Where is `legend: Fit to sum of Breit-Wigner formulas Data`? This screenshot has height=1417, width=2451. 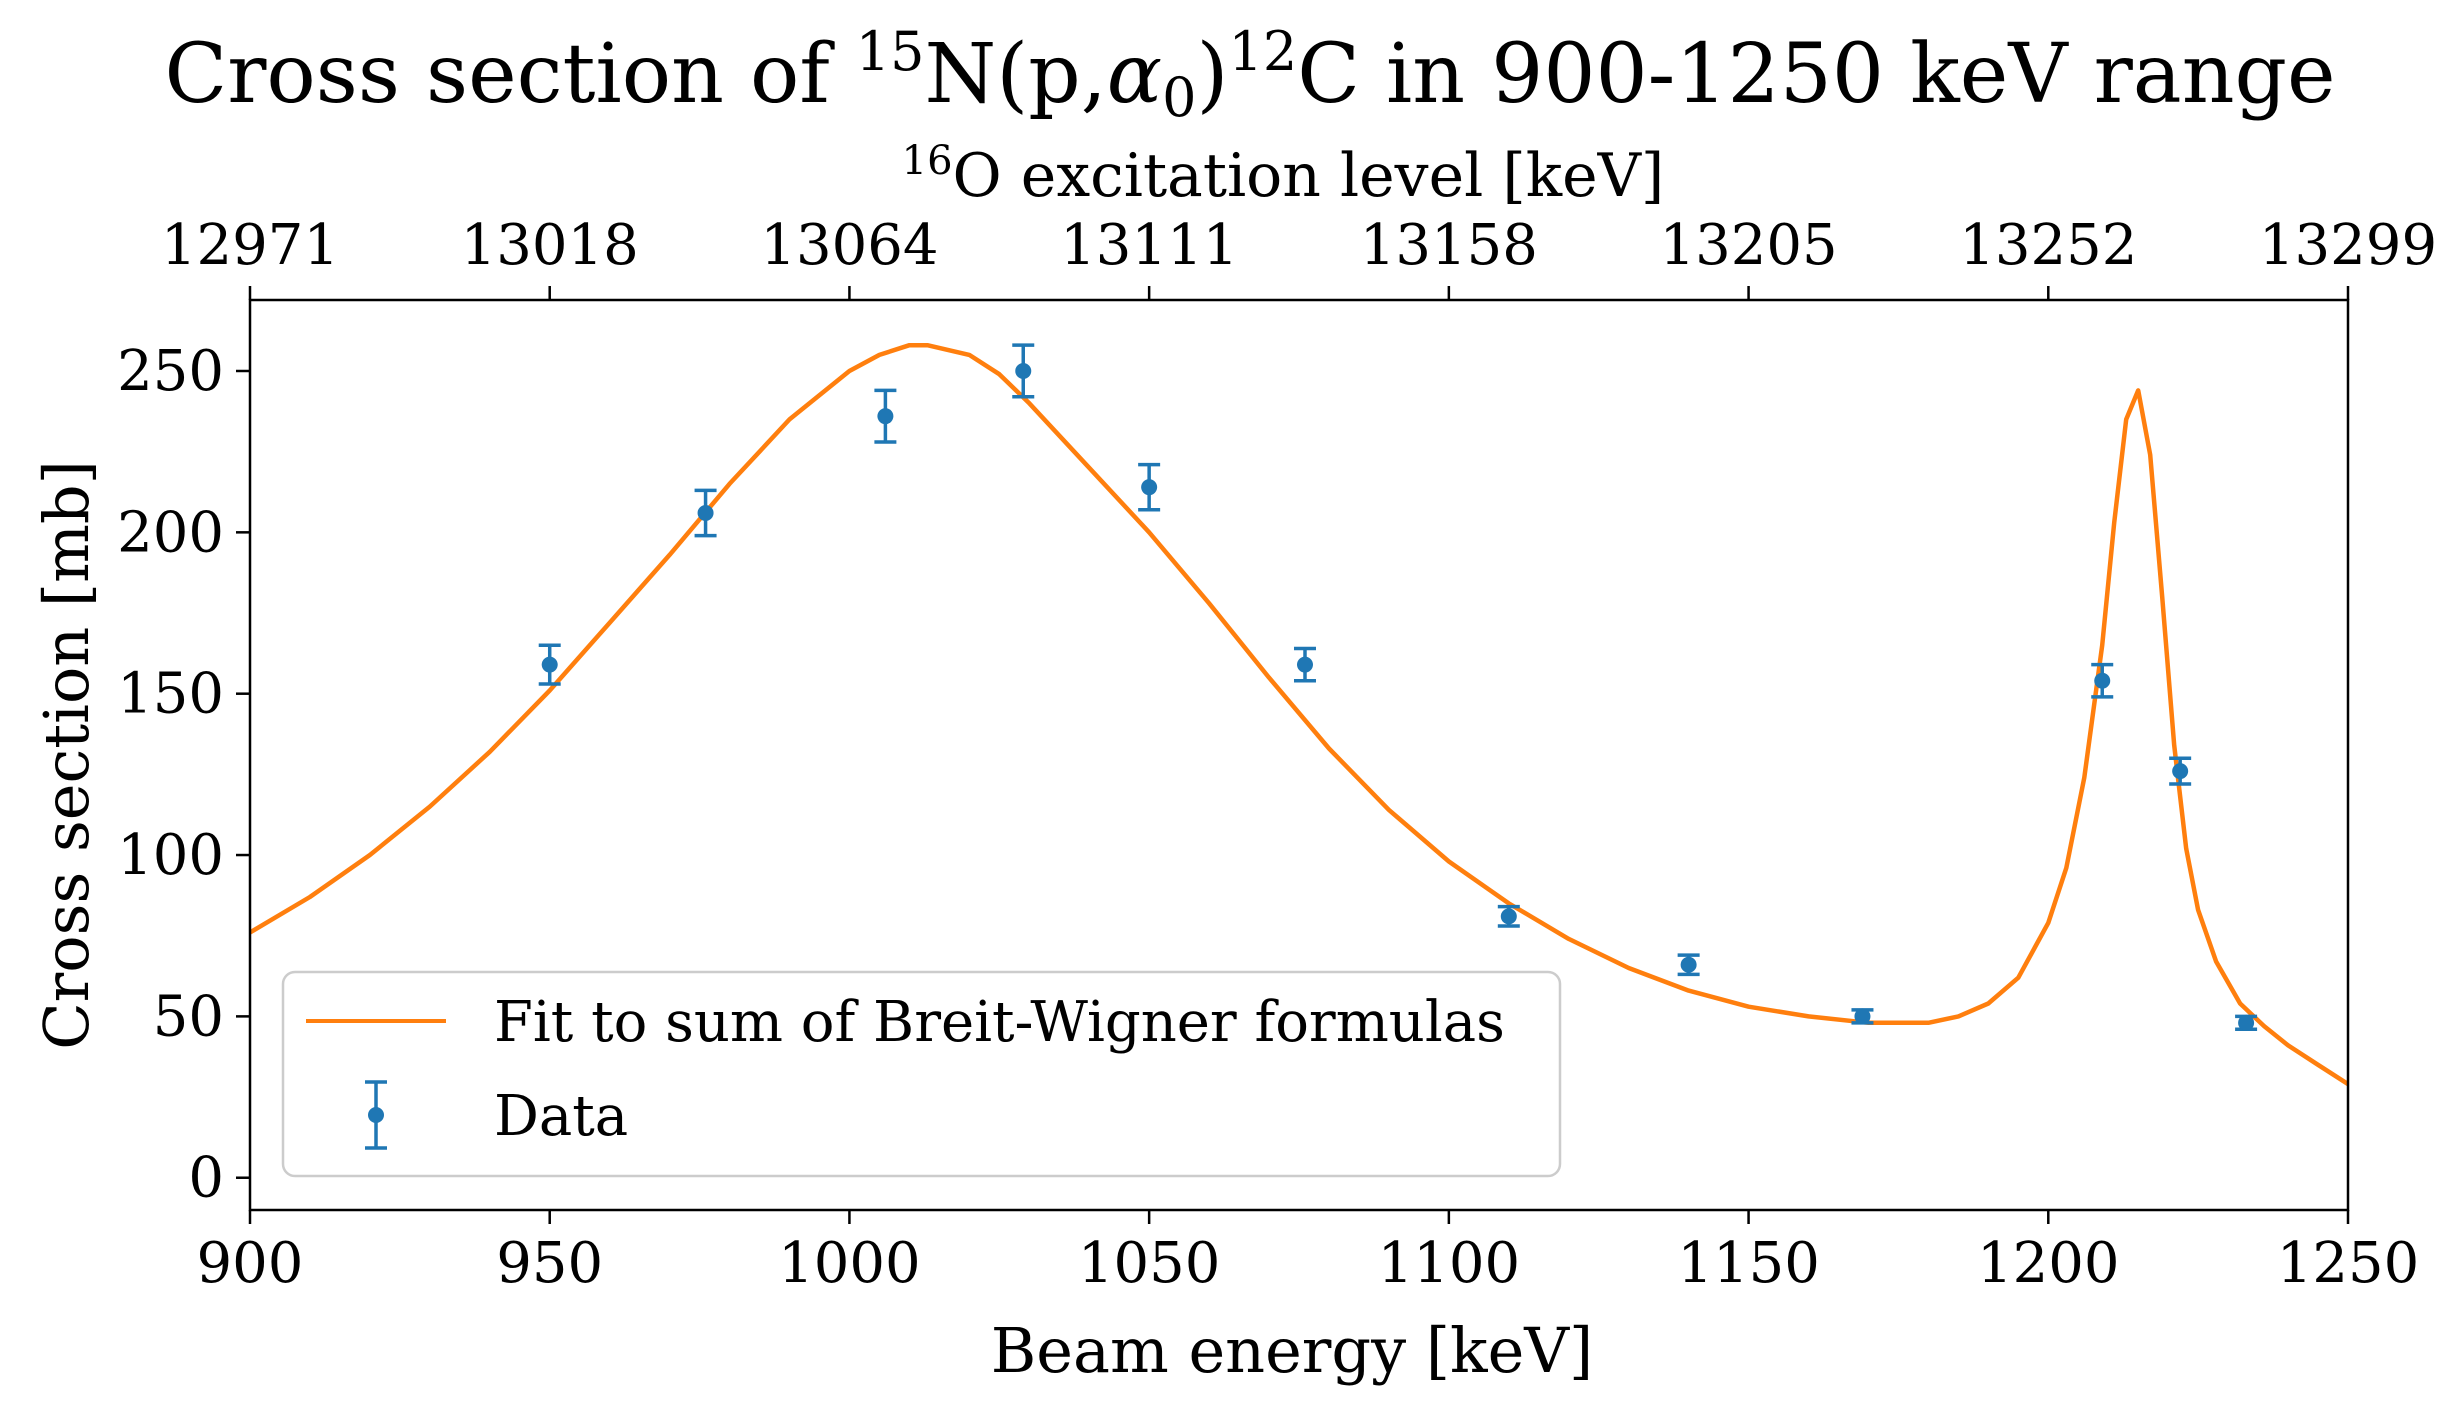
legend: Fit to sum of Breit-Wigner formulas Data is located at coordinates (921, 1074).